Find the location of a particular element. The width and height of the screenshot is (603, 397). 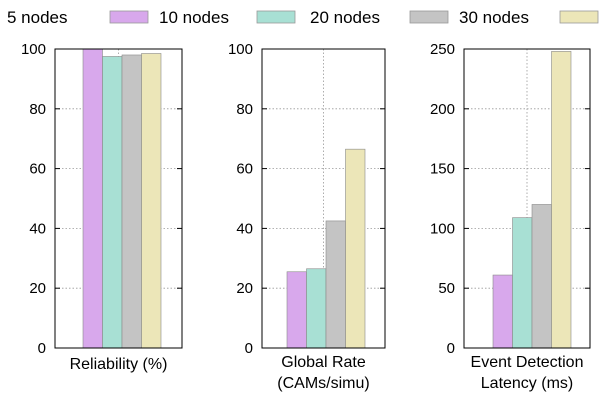

x-axis-label: Global Rate is located at coordinates (323, 362).